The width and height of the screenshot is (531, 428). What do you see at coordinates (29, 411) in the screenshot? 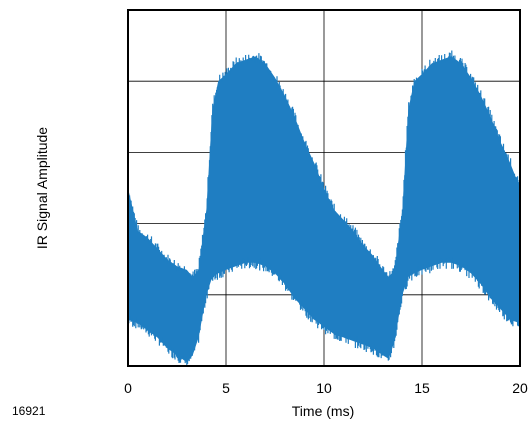
I see `figure-id: 16921` at bounding box center [29, 411].